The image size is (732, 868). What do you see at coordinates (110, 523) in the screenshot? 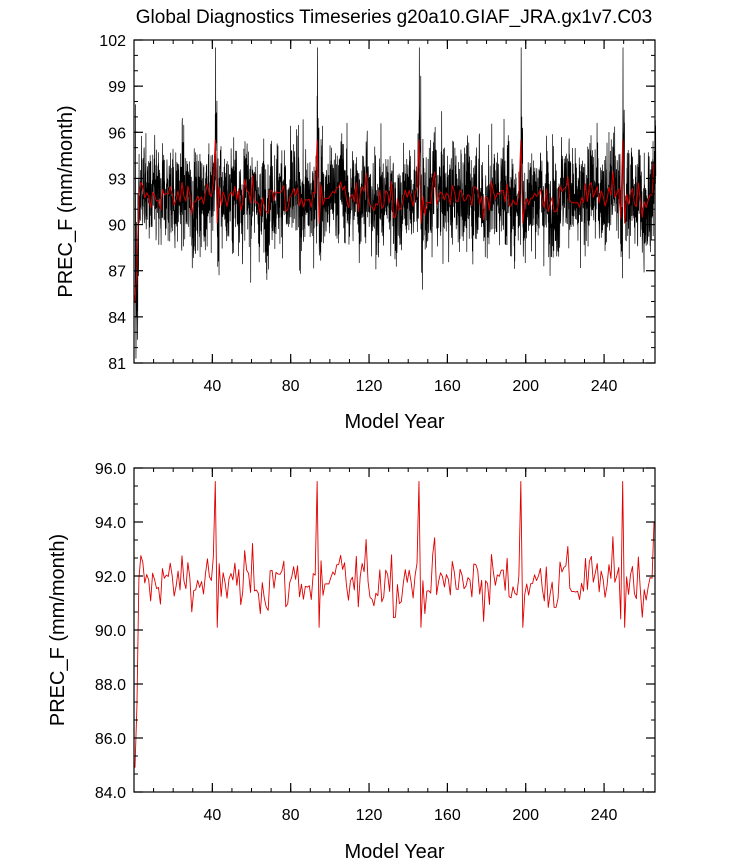
I see `bottom-y-tick-label: 94.0` at bounding box center [110, 523].